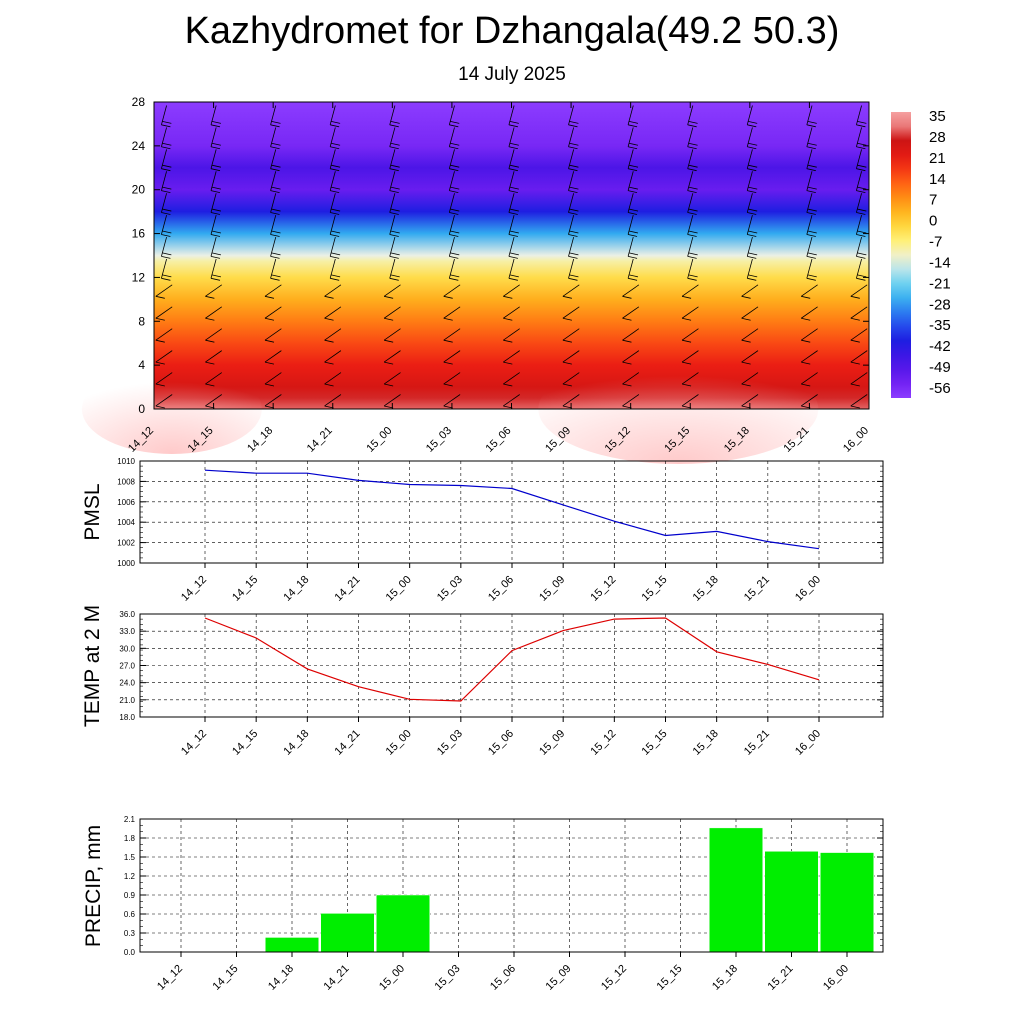  I want to click on ytick-label: 2.1, so click(130, 819).